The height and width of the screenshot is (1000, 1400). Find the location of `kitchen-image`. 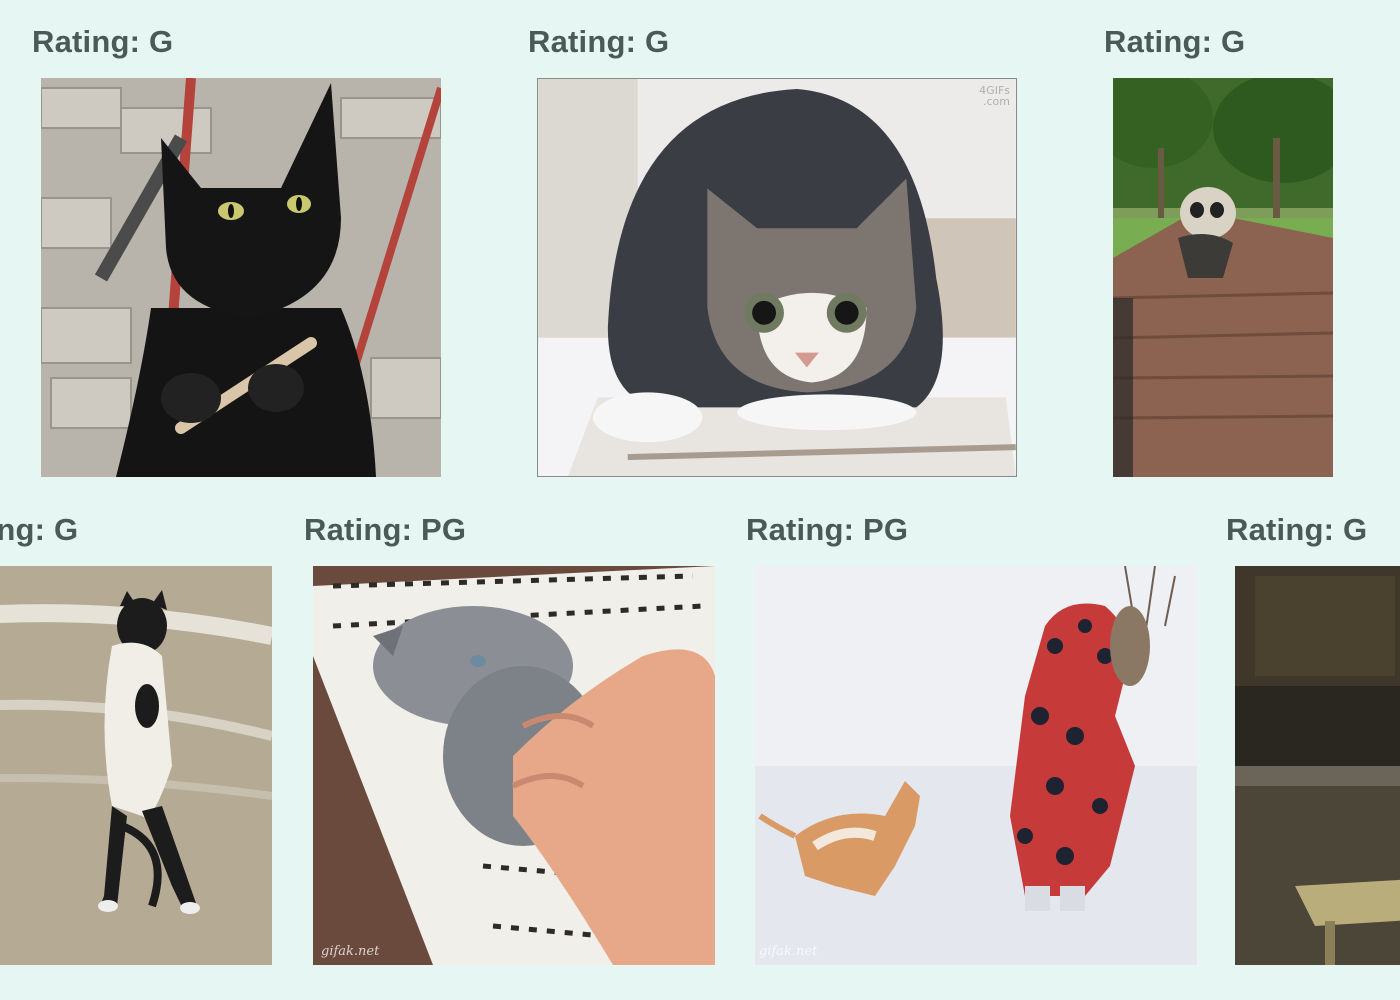

kitchen-image is located at coordinates (1317, 765).